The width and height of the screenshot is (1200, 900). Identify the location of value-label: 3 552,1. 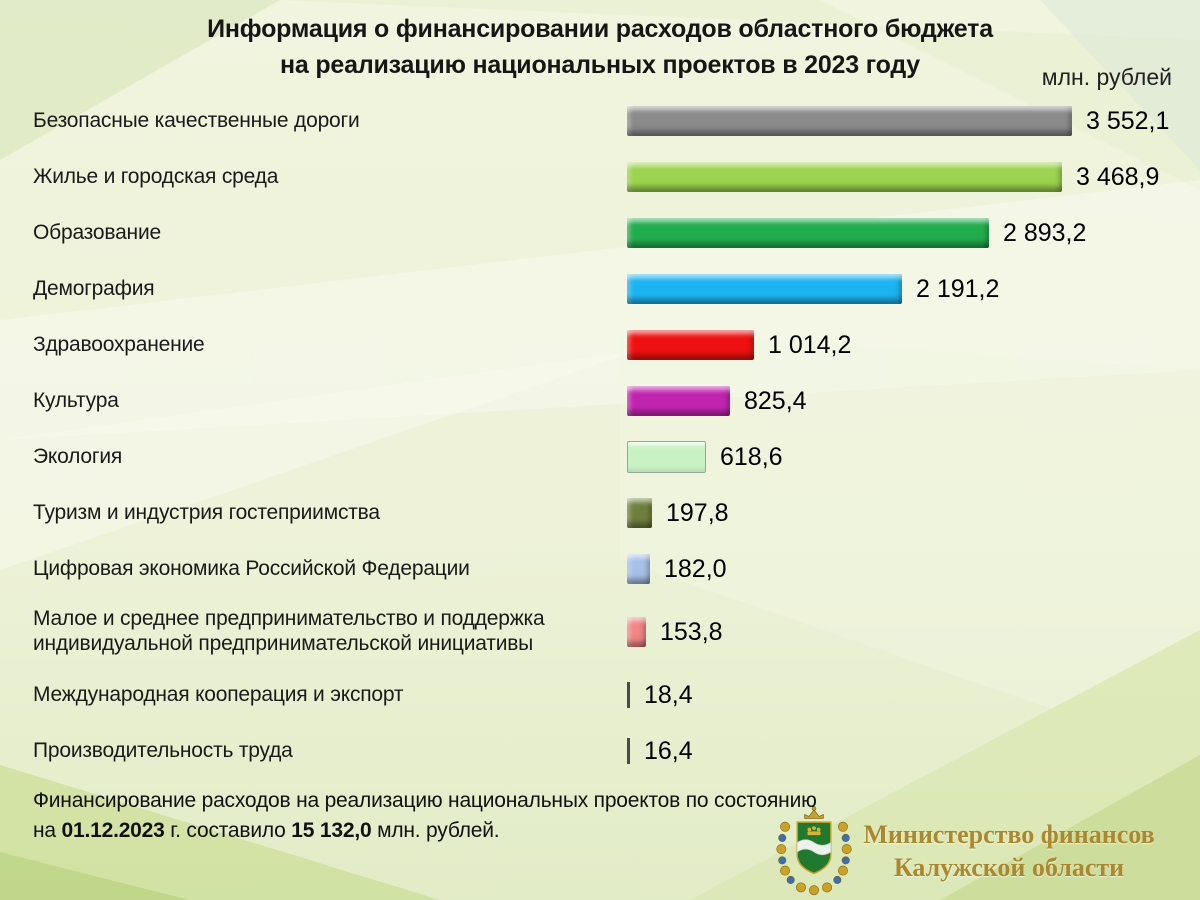
(1128, 120).